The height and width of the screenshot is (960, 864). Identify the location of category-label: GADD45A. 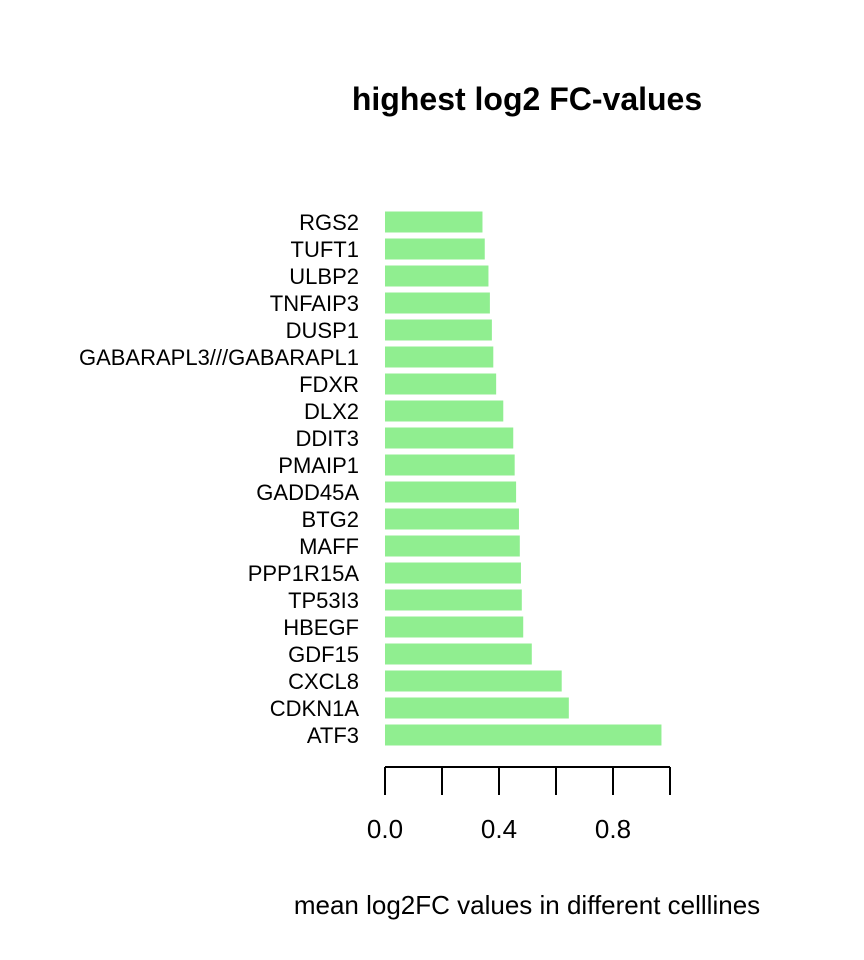
(307, 492).